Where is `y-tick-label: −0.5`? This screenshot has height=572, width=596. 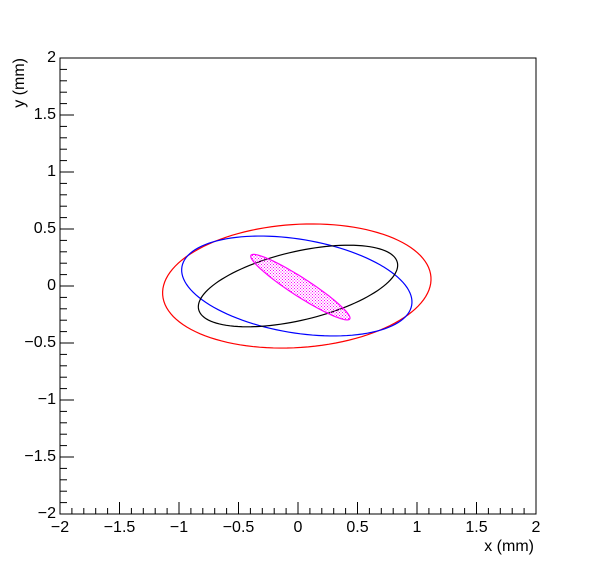
y-tick-label: −0.5 is located at coordinates (40, 342).